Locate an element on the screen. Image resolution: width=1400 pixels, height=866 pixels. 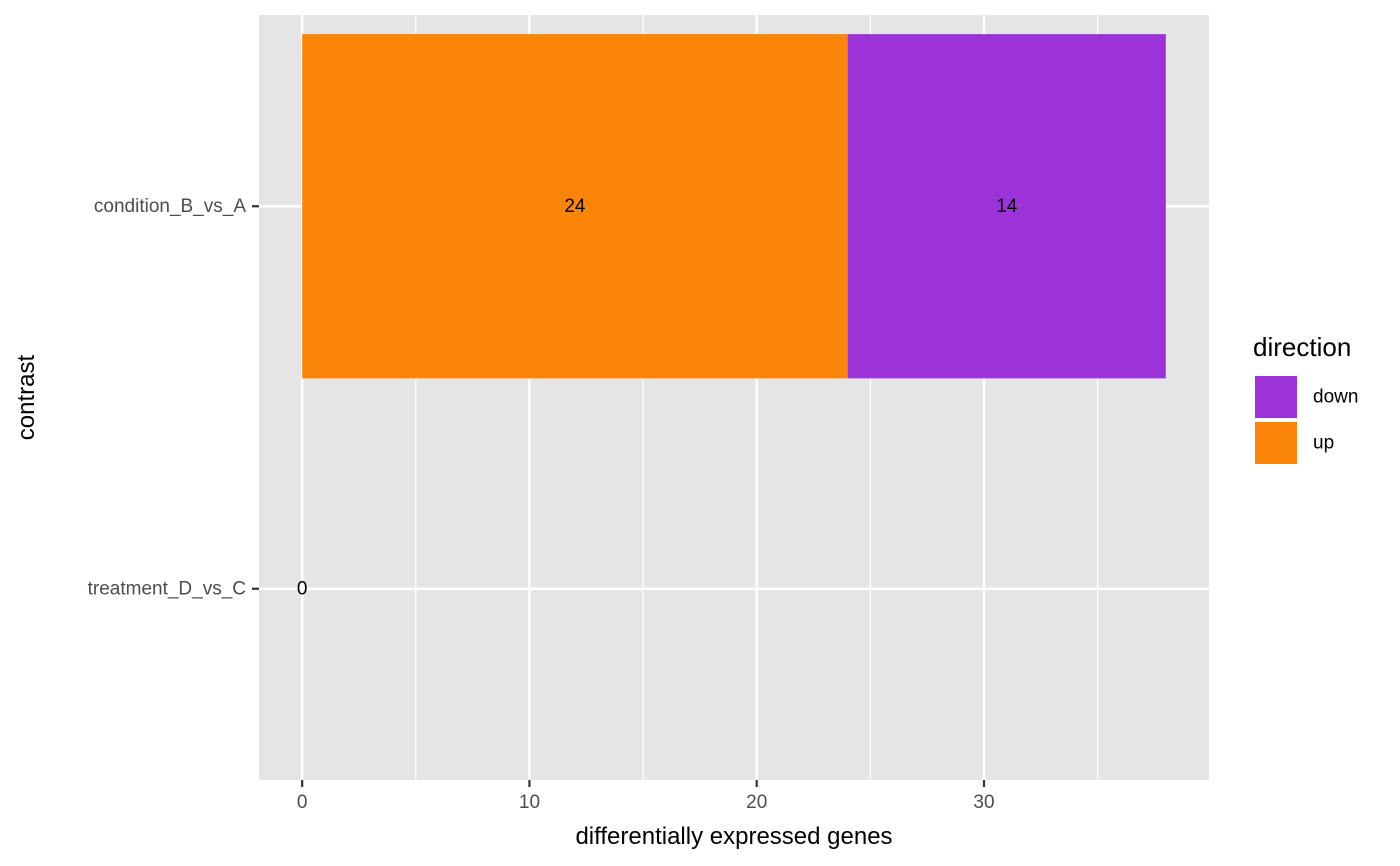
legend-title: direction is located at coordinates (1302, 347).